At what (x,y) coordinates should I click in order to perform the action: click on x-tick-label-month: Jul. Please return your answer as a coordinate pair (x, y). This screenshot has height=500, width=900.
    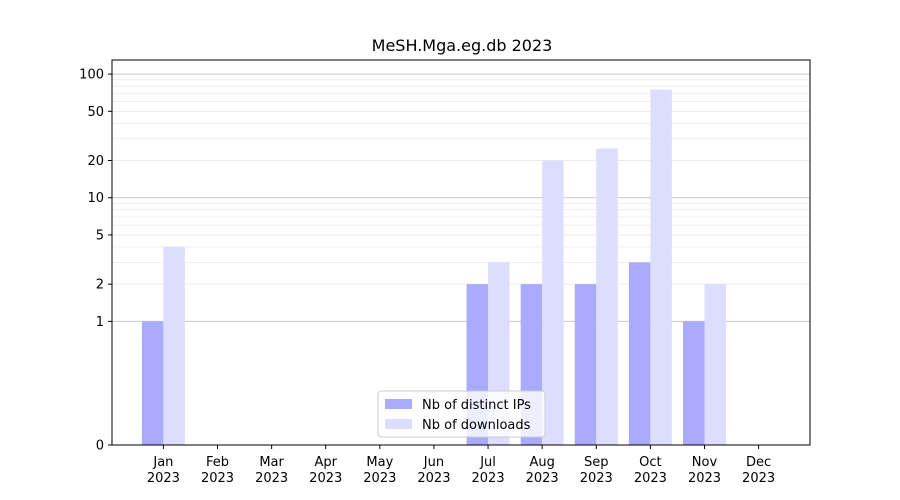
    Looking at the image, I should click on (487, 462).